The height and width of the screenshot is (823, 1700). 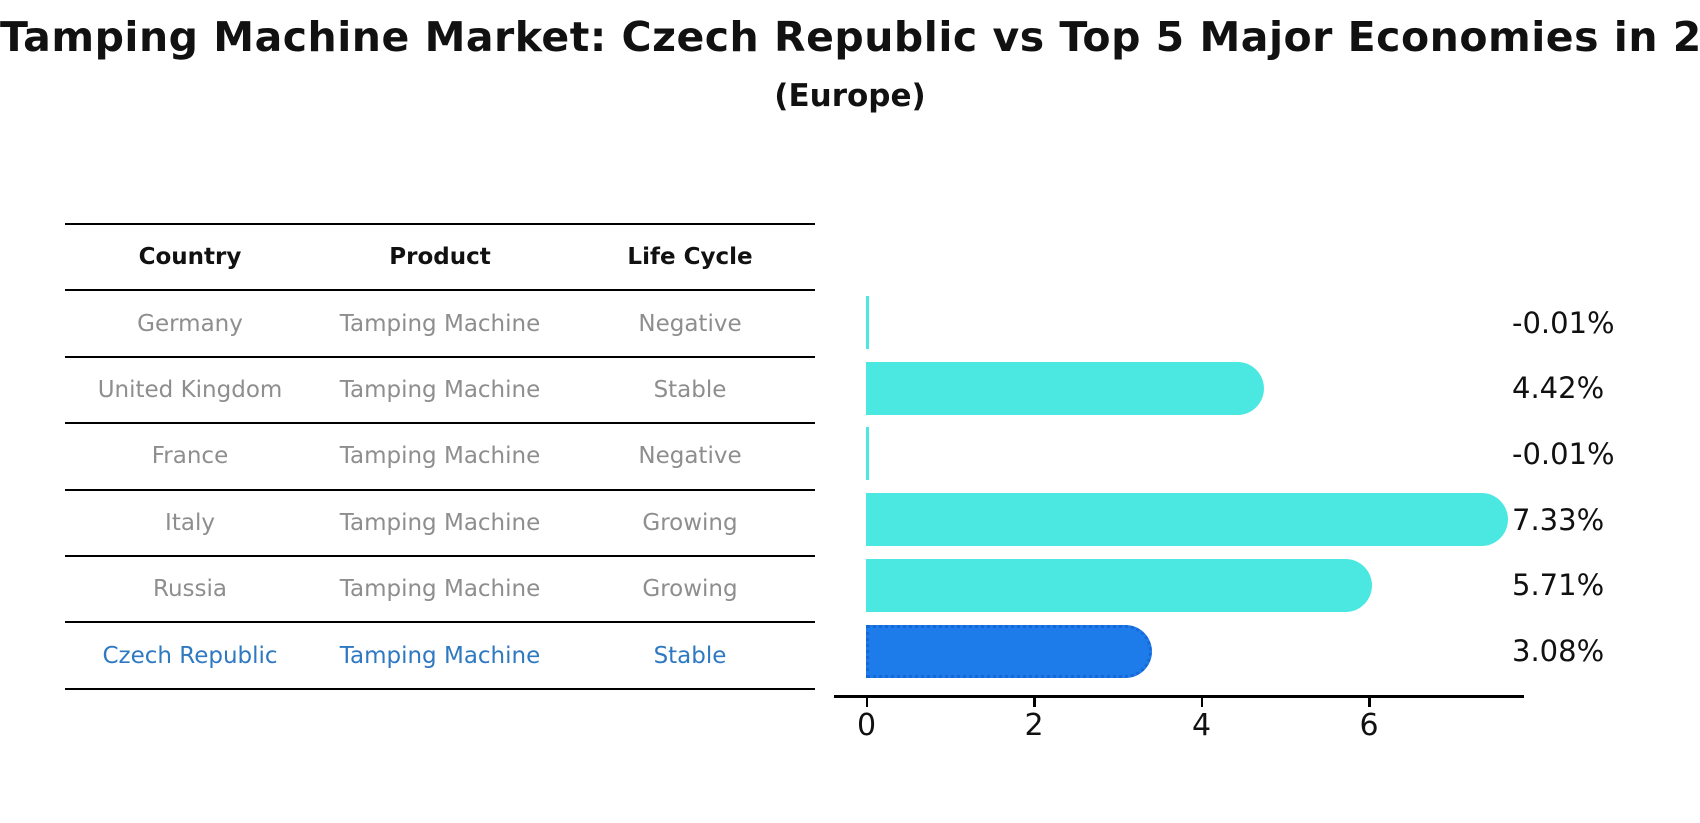 What do you see at coordinates (866, 725) in the screenshot?
I see `x-tick-label: 0` at bounding box center [866, 725].